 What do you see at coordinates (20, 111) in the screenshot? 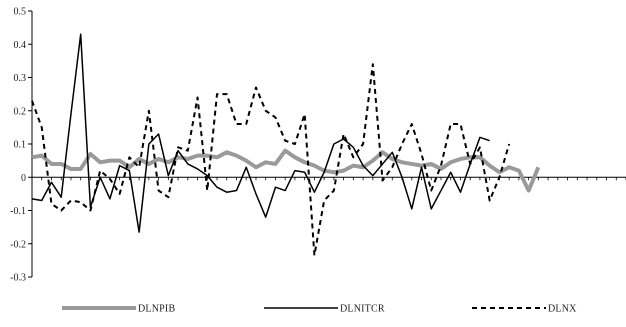
I see `y-tick-label: 0.2` at bounding box center [20, 111].